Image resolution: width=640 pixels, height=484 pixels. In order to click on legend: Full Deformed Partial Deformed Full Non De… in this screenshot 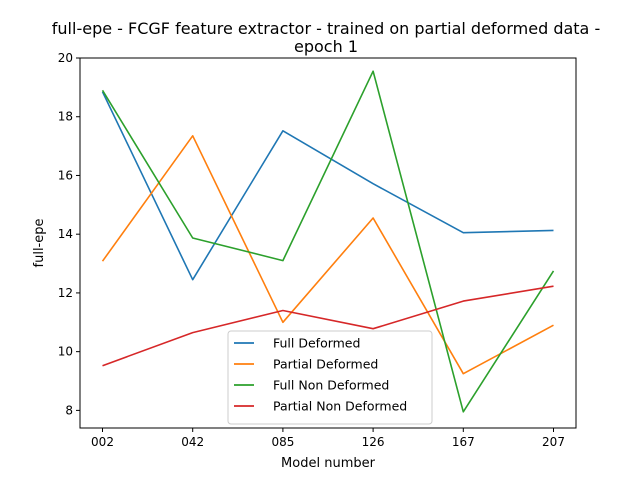, I will do `click(330, 377)`.